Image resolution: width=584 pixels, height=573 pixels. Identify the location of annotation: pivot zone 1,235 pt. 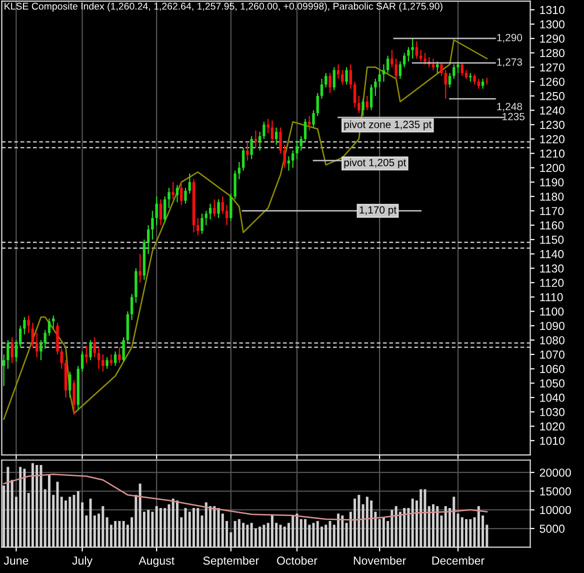
(388, 125).